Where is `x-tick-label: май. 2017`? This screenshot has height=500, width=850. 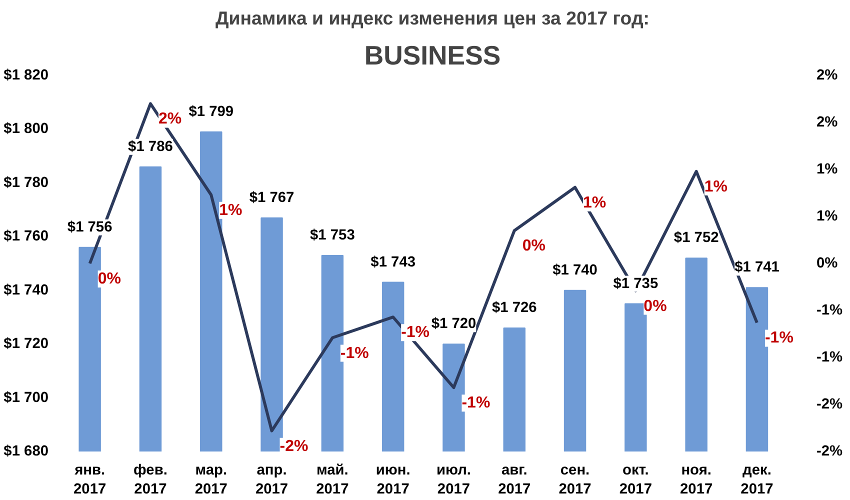
x-tick-label: май. 2017 is located at coordinates (332, 480).